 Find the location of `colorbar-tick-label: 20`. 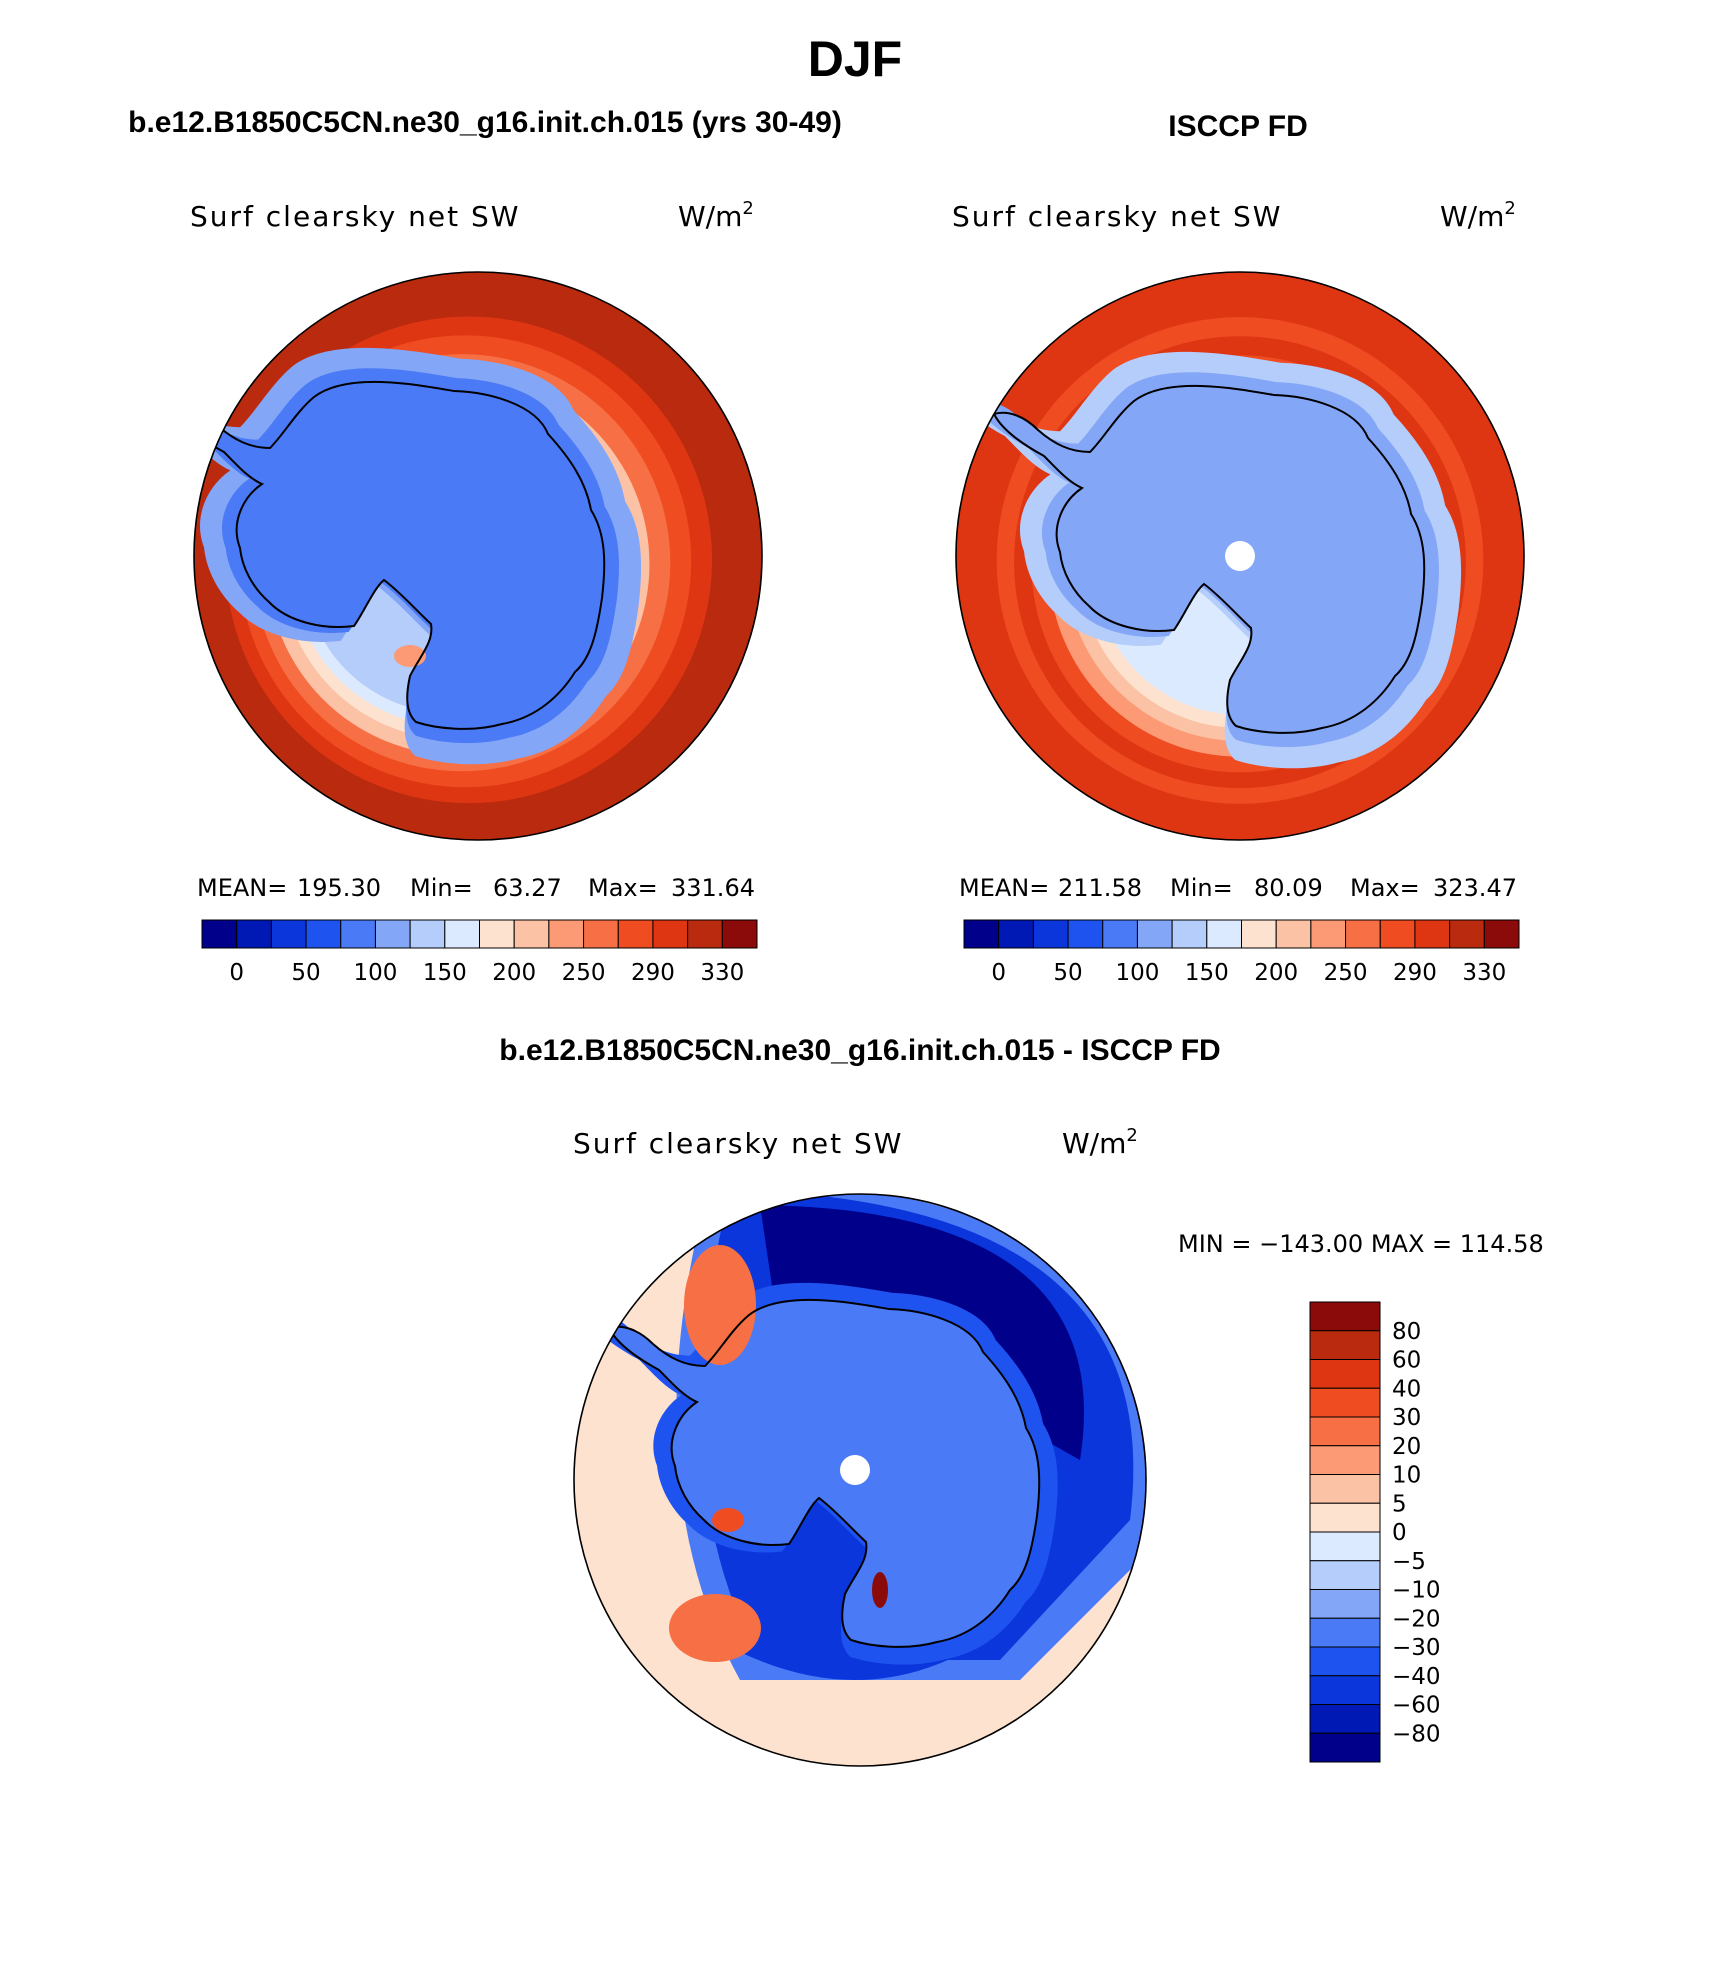

colorbar-tick-label: 20 is located at coordinates (1406, 1447).